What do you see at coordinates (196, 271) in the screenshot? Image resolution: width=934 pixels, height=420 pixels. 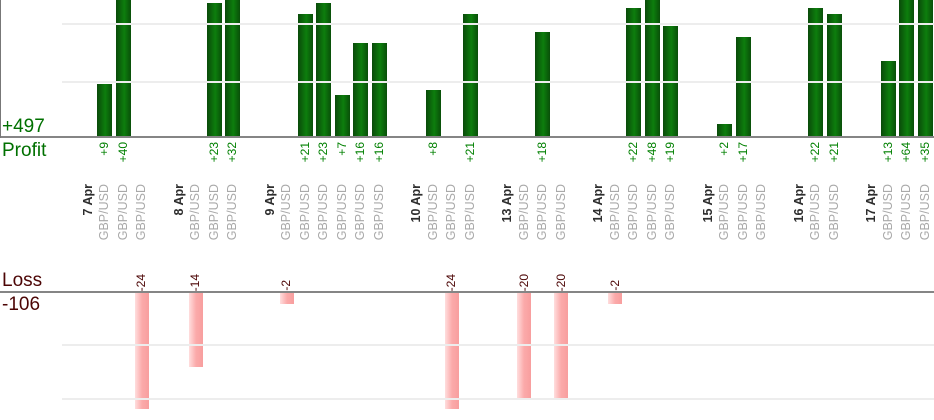 I see `loss-value-cell: -14` at bounding box center [196, 271].